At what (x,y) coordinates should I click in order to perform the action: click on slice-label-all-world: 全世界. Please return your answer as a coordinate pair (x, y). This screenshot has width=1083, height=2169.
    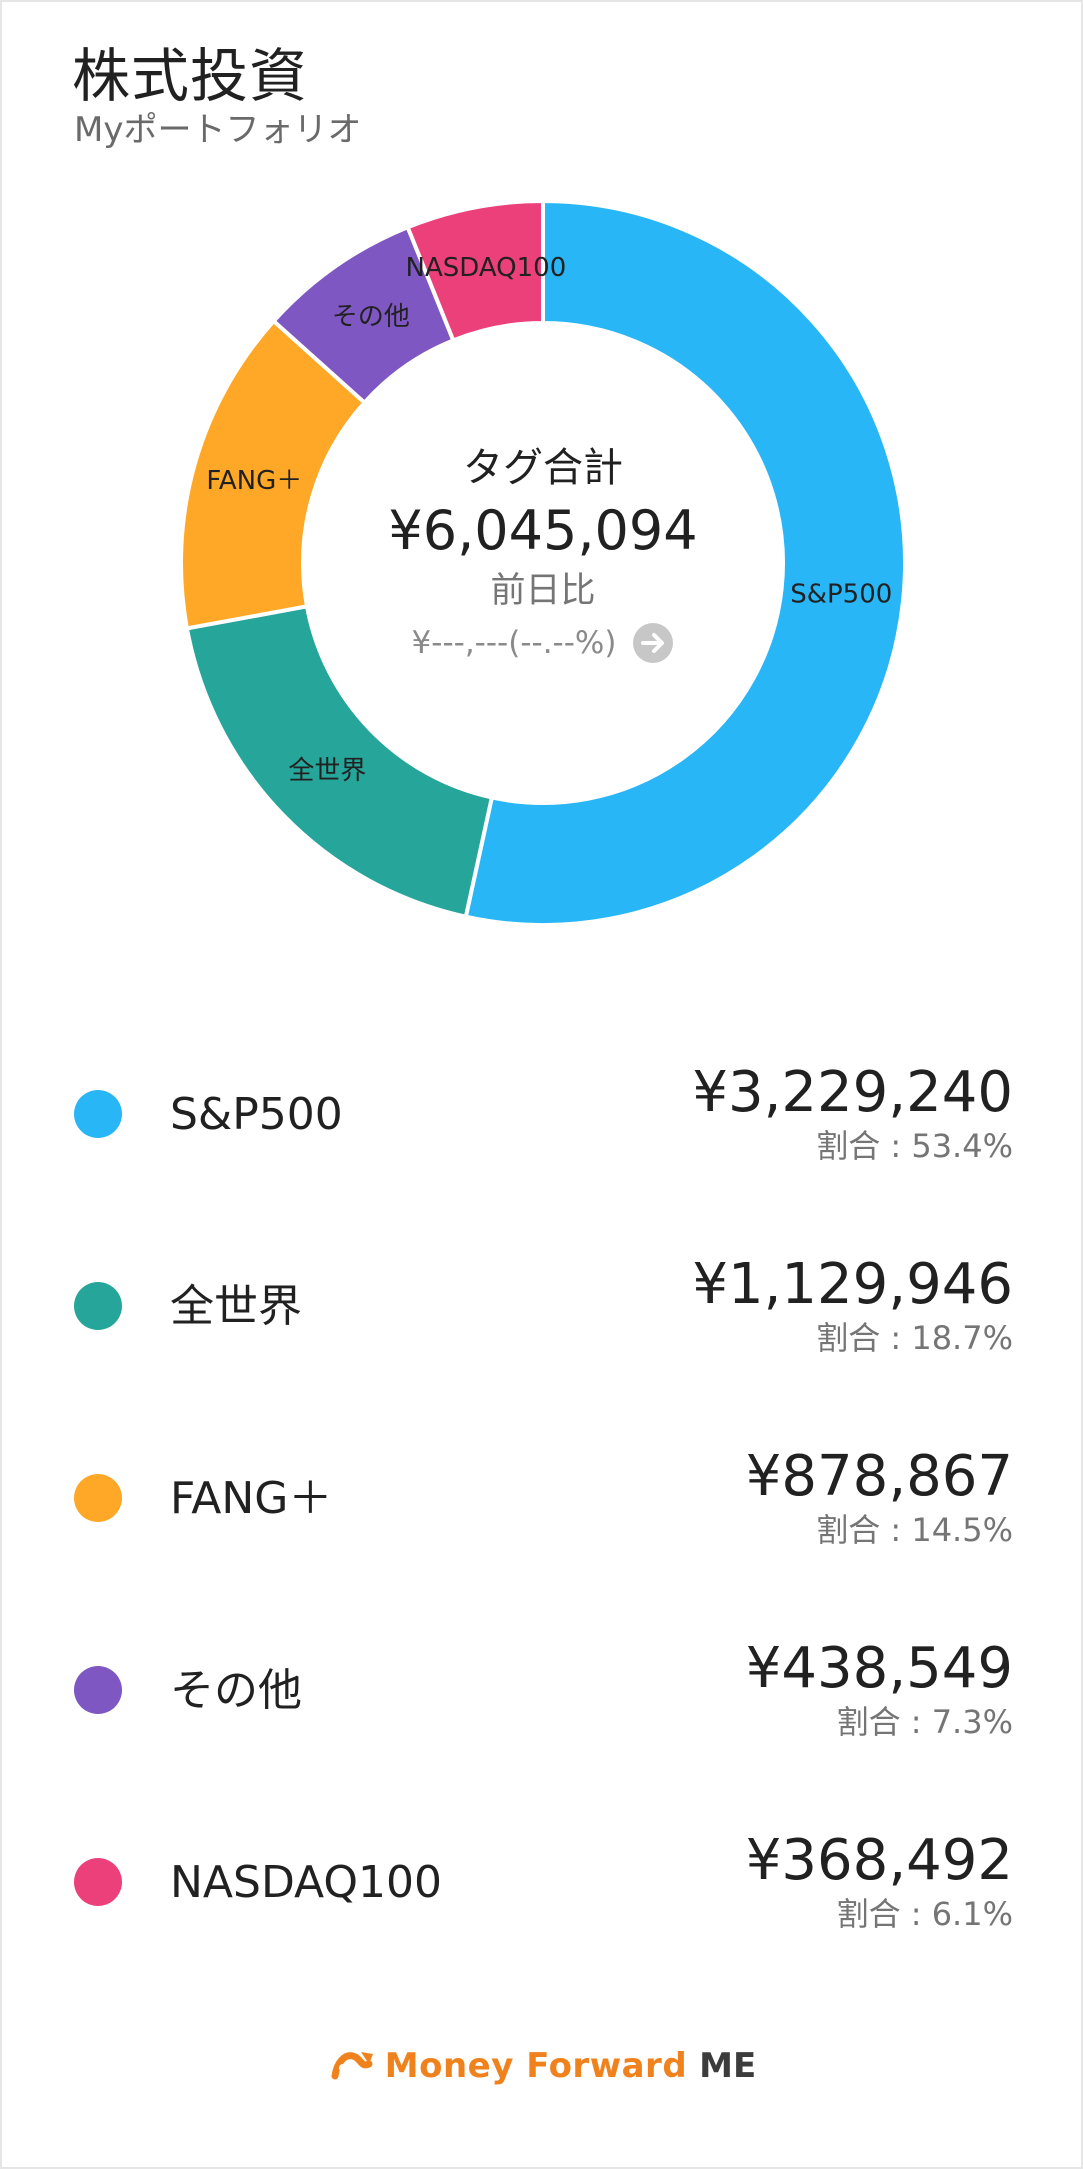
    Looking at the image, I should click on (327, 771).